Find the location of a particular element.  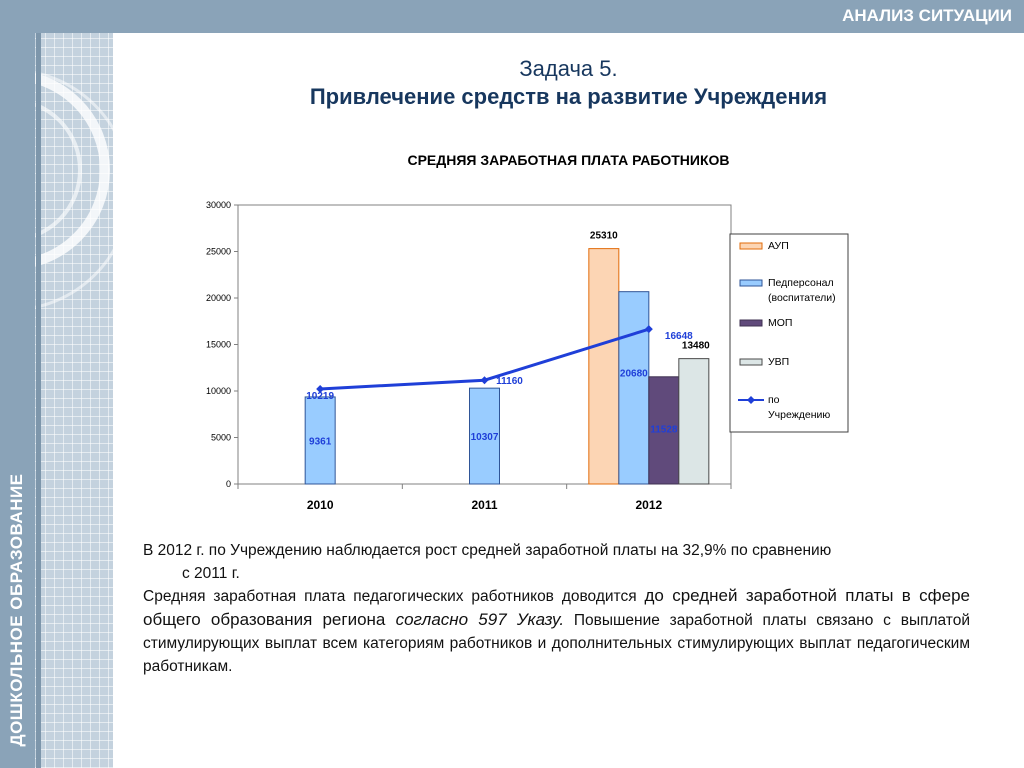

bar-data-label: 11528 is located at coordinates (664, 430).